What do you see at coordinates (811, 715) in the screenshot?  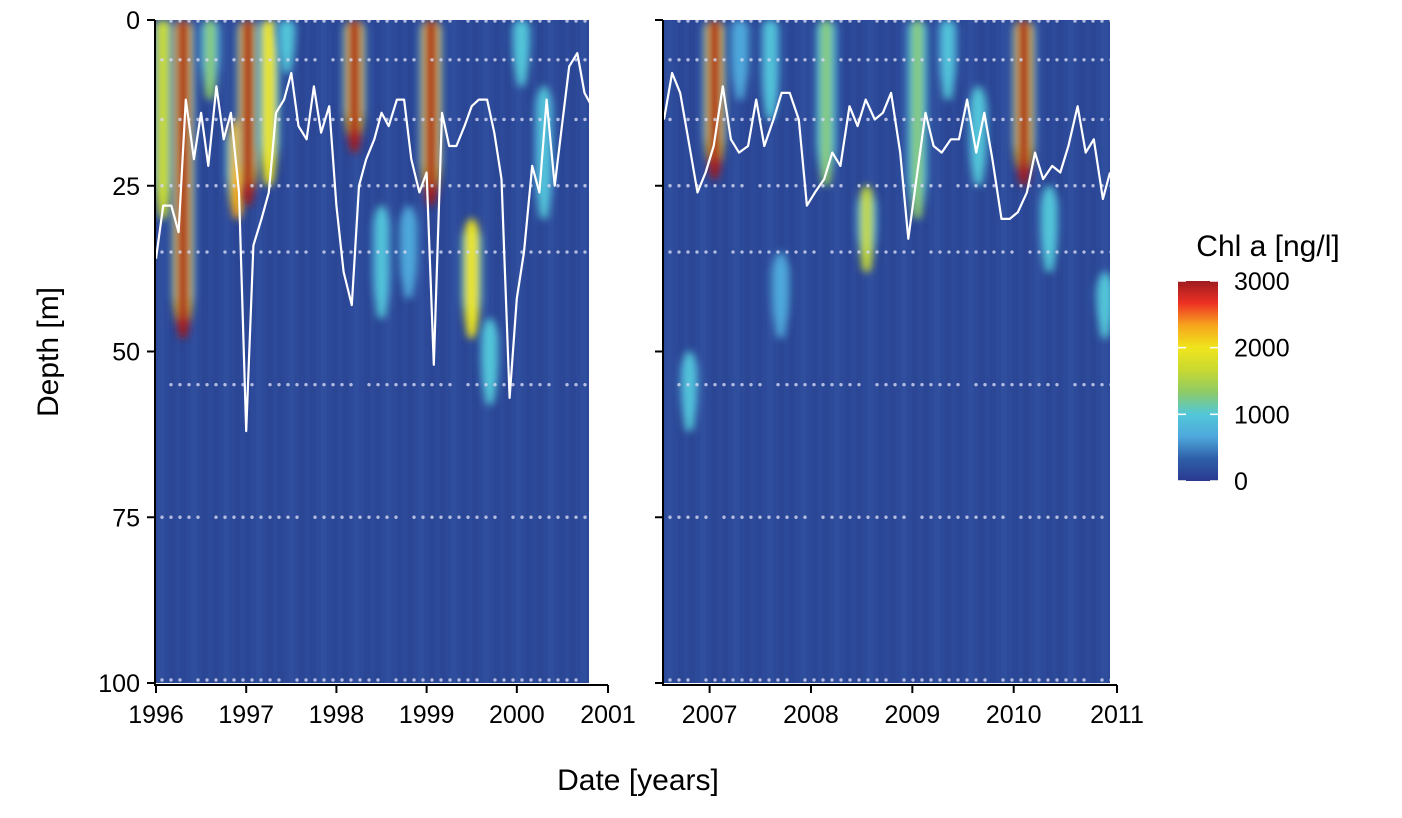 I see `x-tick-label: 2008` at bounding box center [811, 715].